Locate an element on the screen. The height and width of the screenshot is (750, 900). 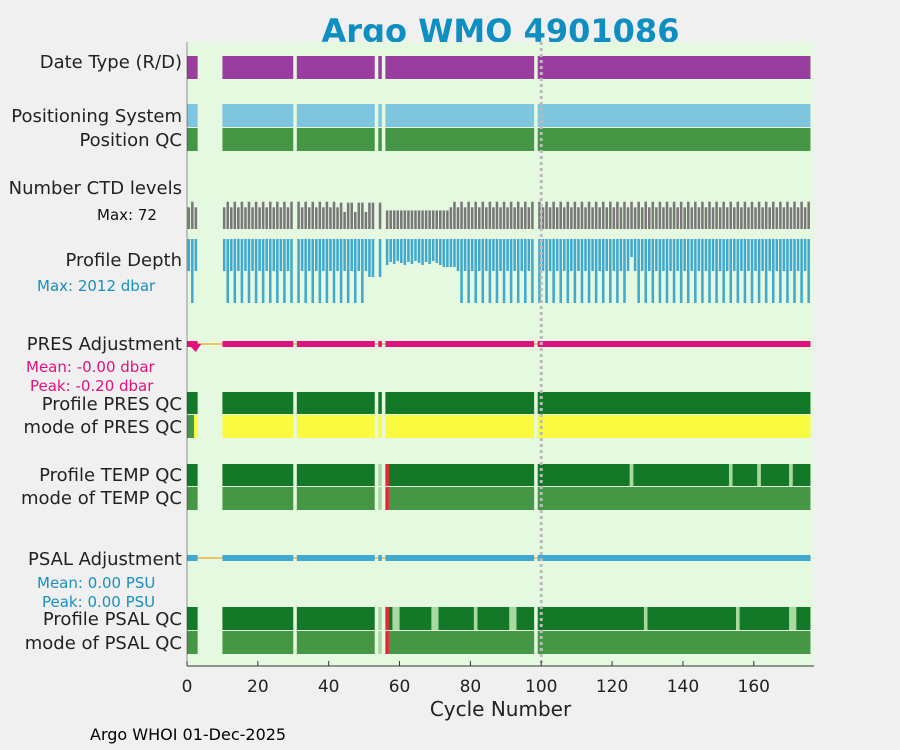
row-label-mode-pres-qc: mode of PRES QC is located at coordinates (102, 427).